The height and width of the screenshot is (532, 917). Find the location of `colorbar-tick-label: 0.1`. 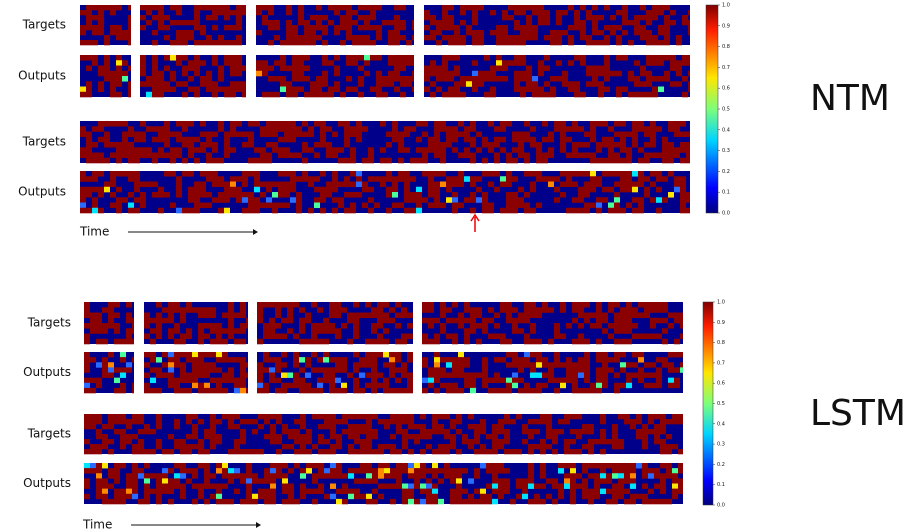

colorbar-tick-label: 0.1 is located at coordinates (726, 193).